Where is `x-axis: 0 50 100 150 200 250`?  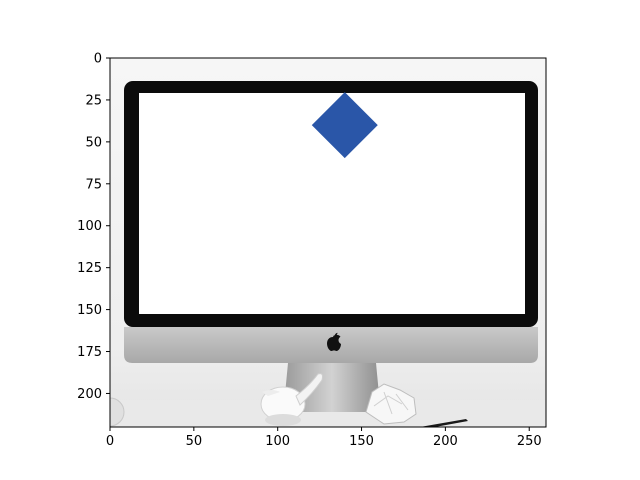 x-axis: 0 50 100 150 200 250 is located at coordinates (324, 438).